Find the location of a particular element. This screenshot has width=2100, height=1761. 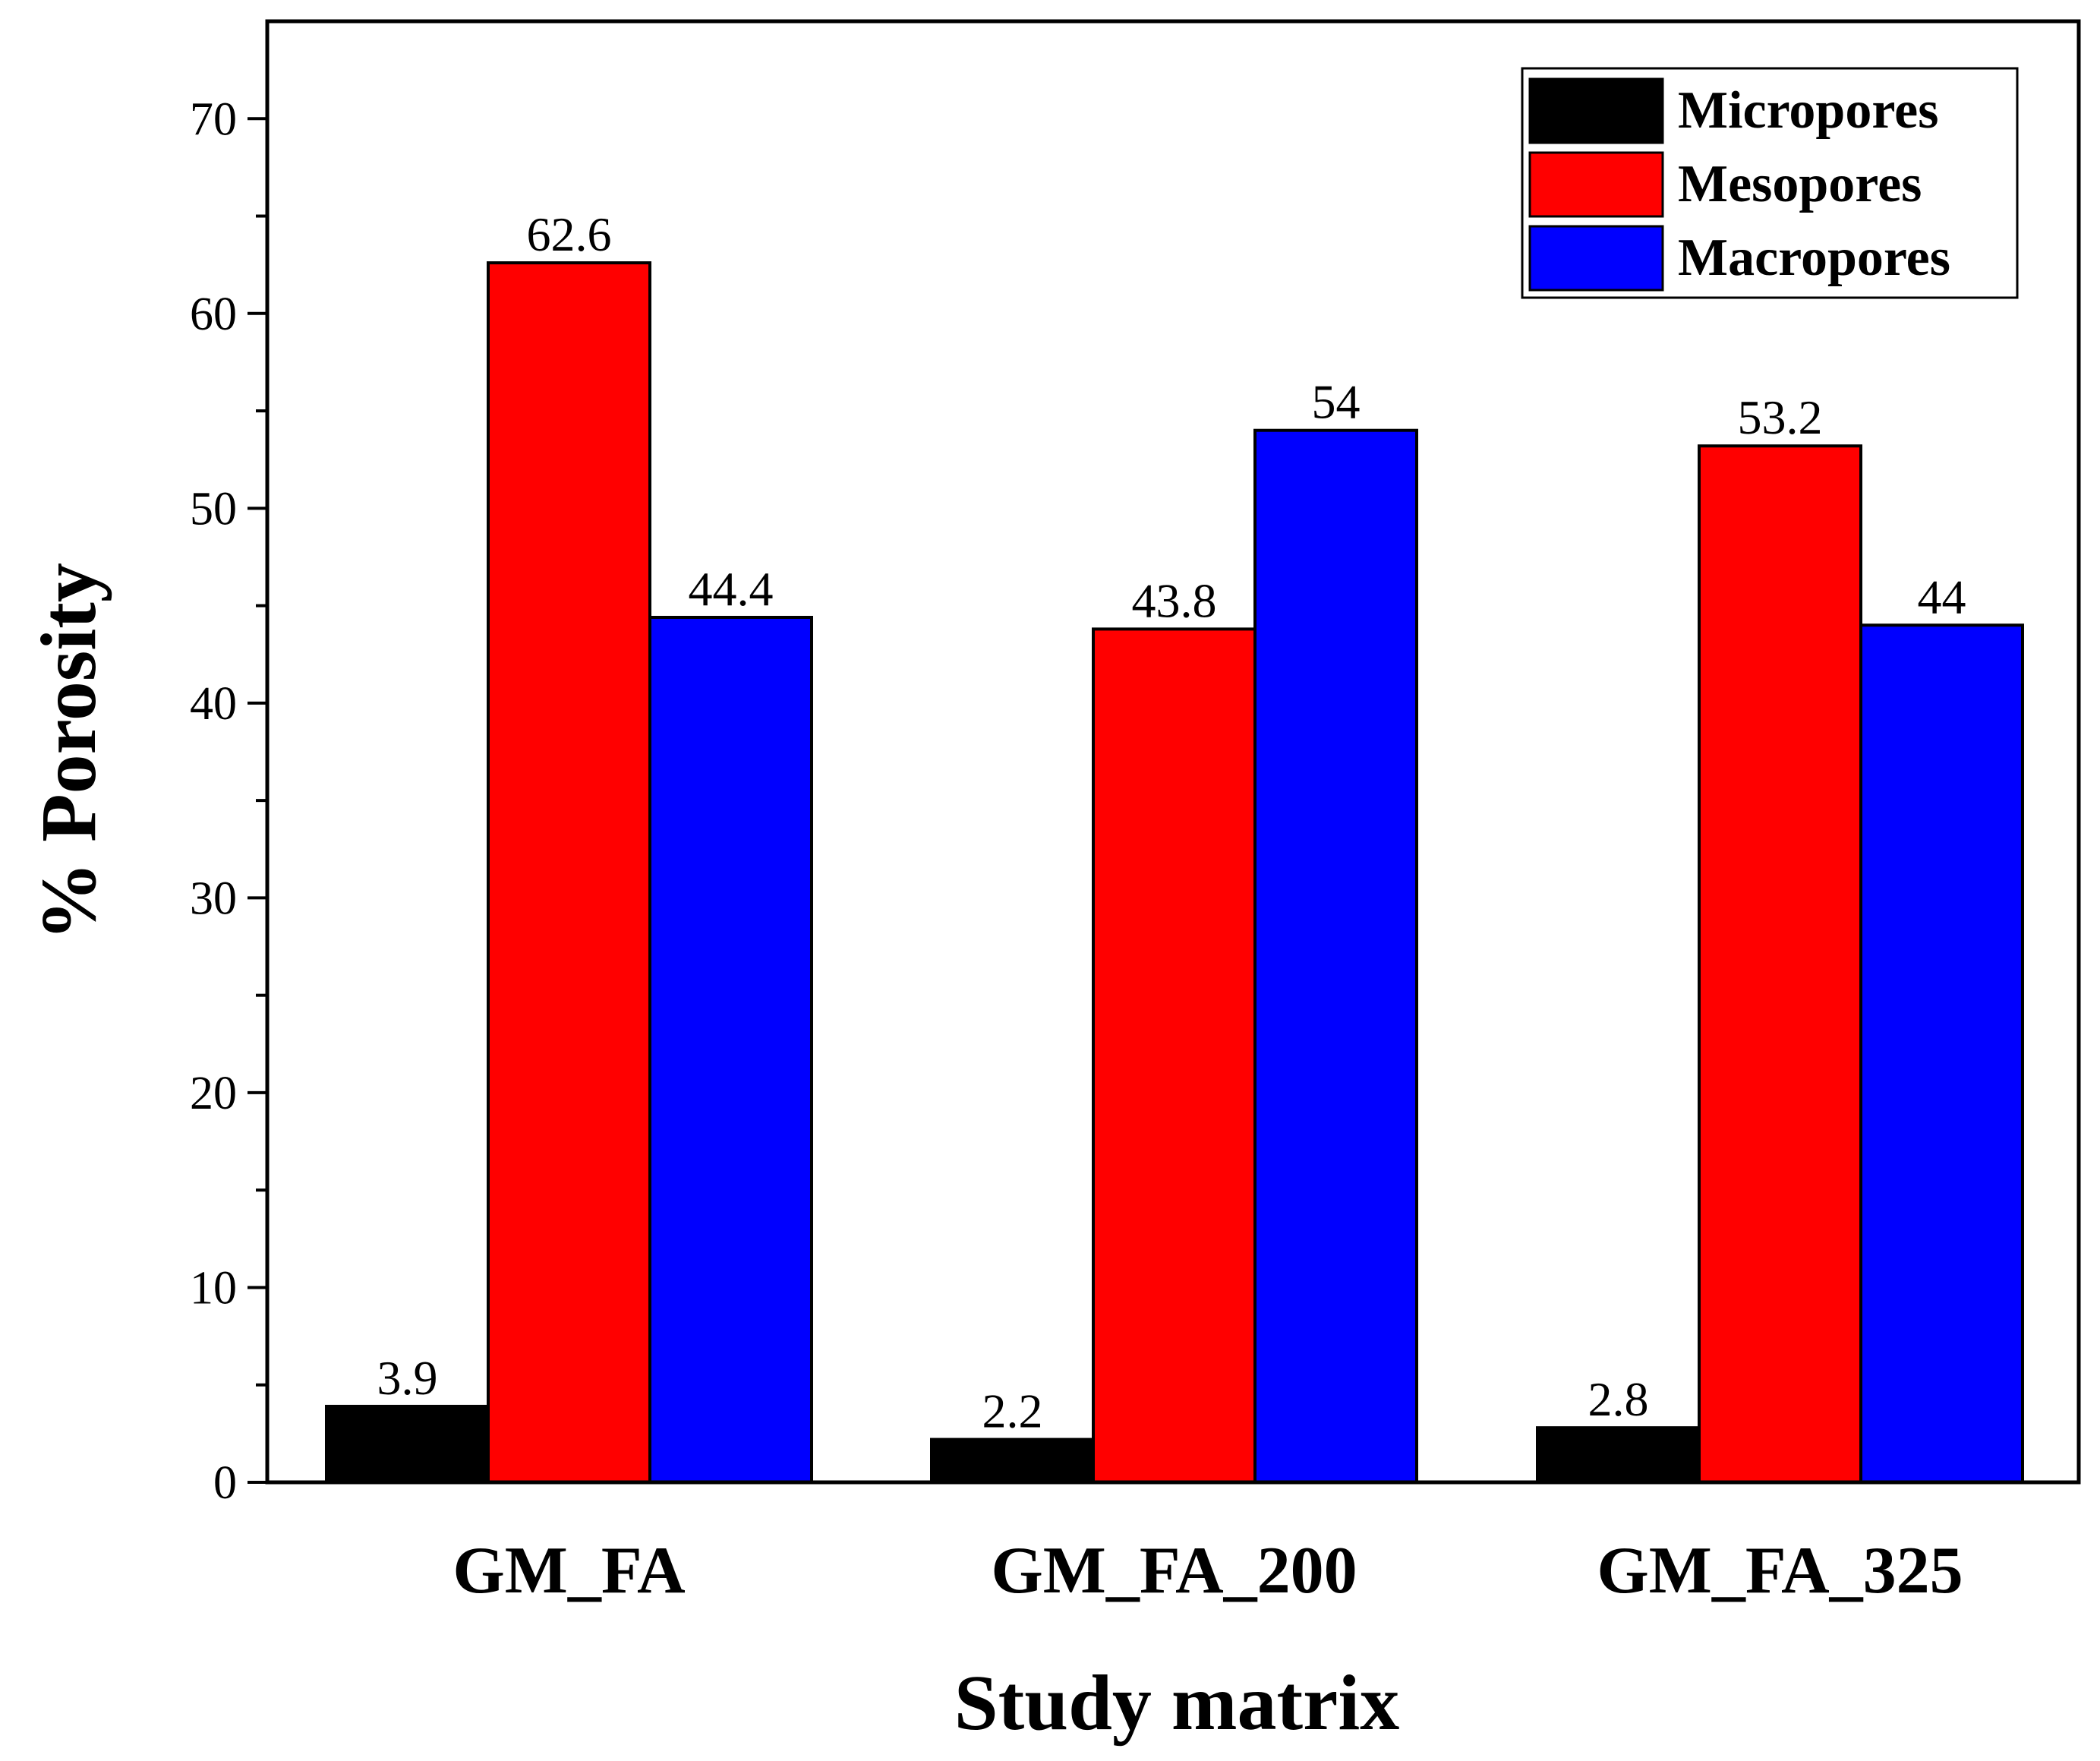

bar-micropores-gm_fa is located at coordinates (407, 1444).